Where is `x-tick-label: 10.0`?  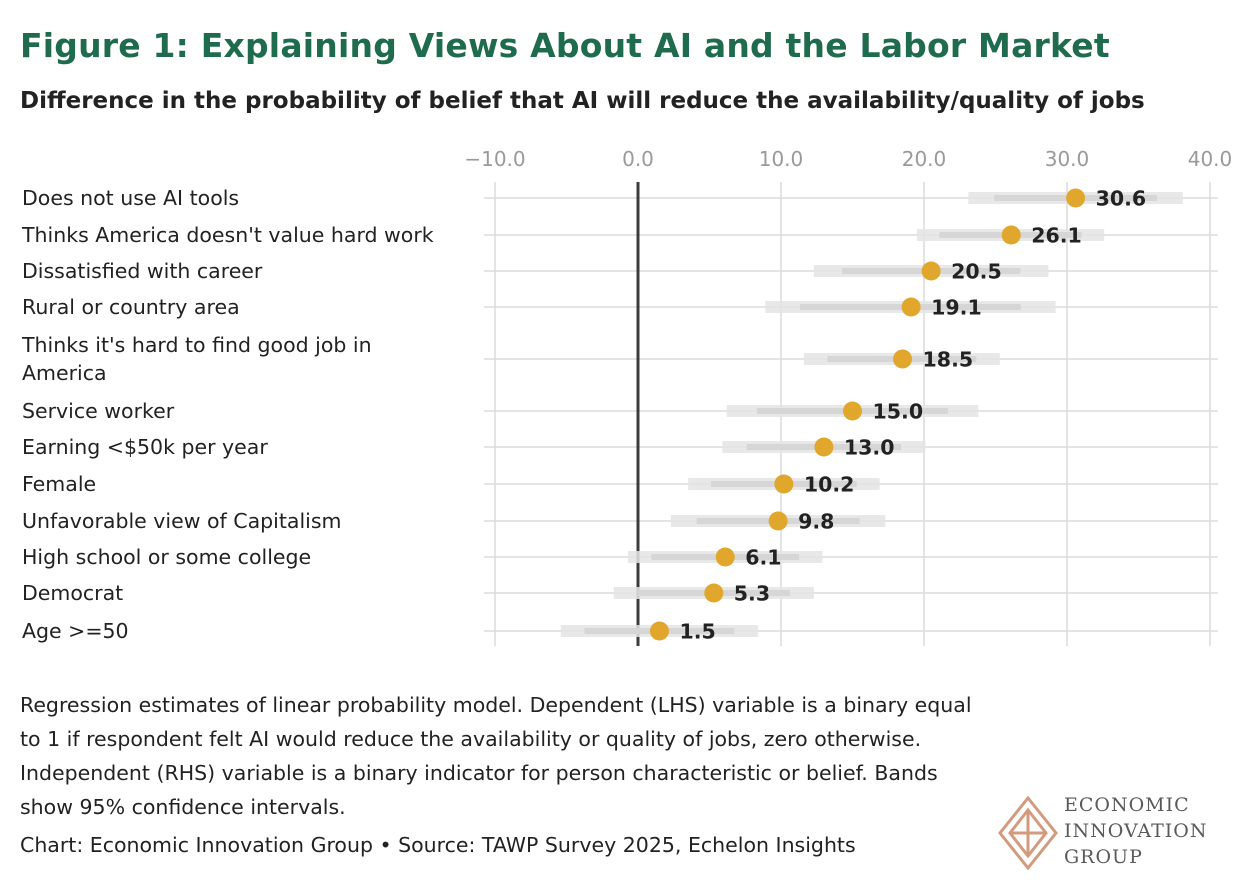 x-tick-label: 10.0 is located at coordinates (781, 159).